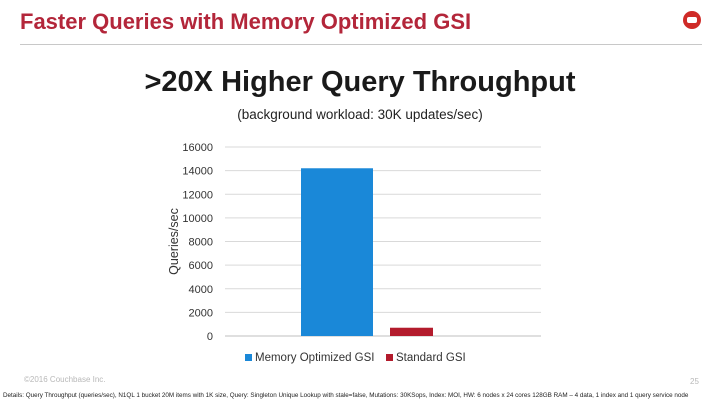 The image size is (720, 405). I want to click on slide-title: Faster Queries with Memory Optimized GSI, so click(246, 21).